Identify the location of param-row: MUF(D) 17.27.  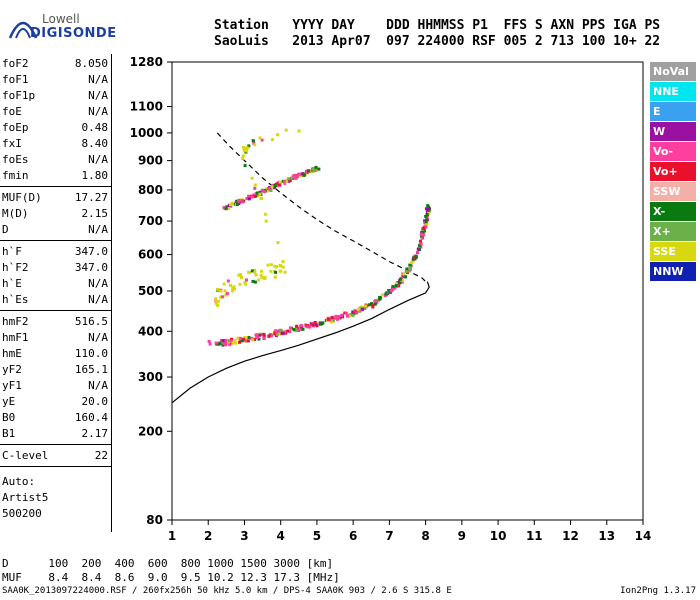
(55, 198).